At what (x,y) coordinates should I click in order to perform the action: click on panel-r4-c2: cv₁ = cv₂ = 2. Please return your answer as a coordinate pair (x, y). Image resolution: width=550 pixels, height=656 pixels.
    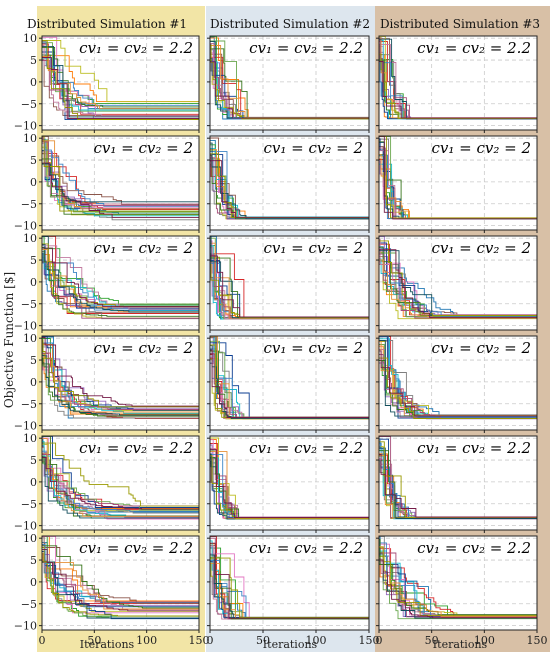
    Looking at the image, I should click on (288, 384).